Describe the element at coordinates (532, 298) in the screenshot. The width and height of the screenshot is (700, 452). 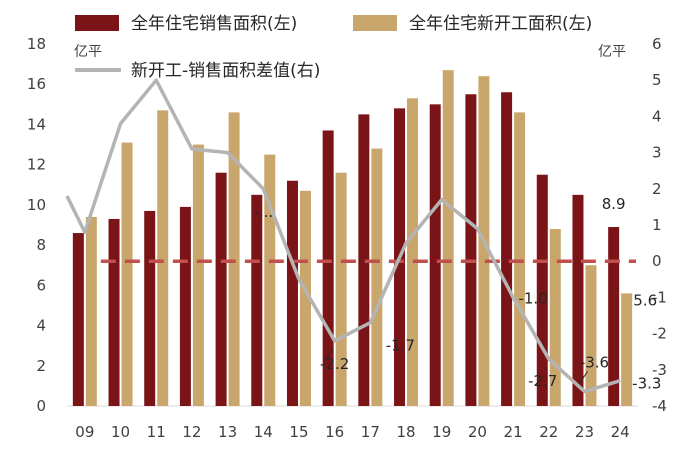
I see `data-label: -1.0` at that location.